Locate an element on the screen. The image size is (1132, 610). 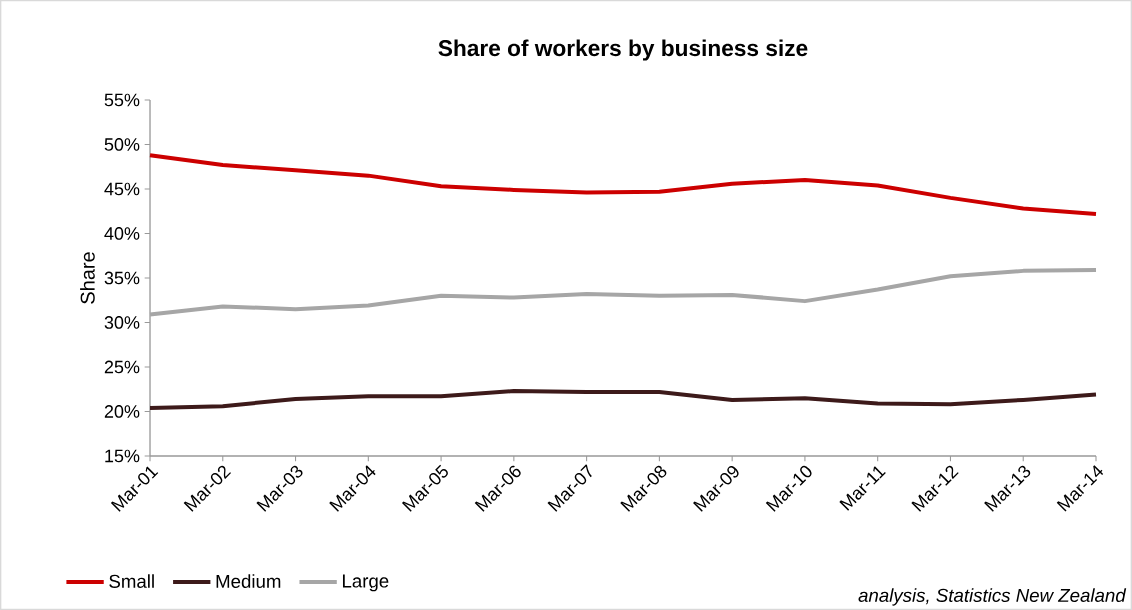
y-tick-label: 55% is located at coordinates (122, 100).